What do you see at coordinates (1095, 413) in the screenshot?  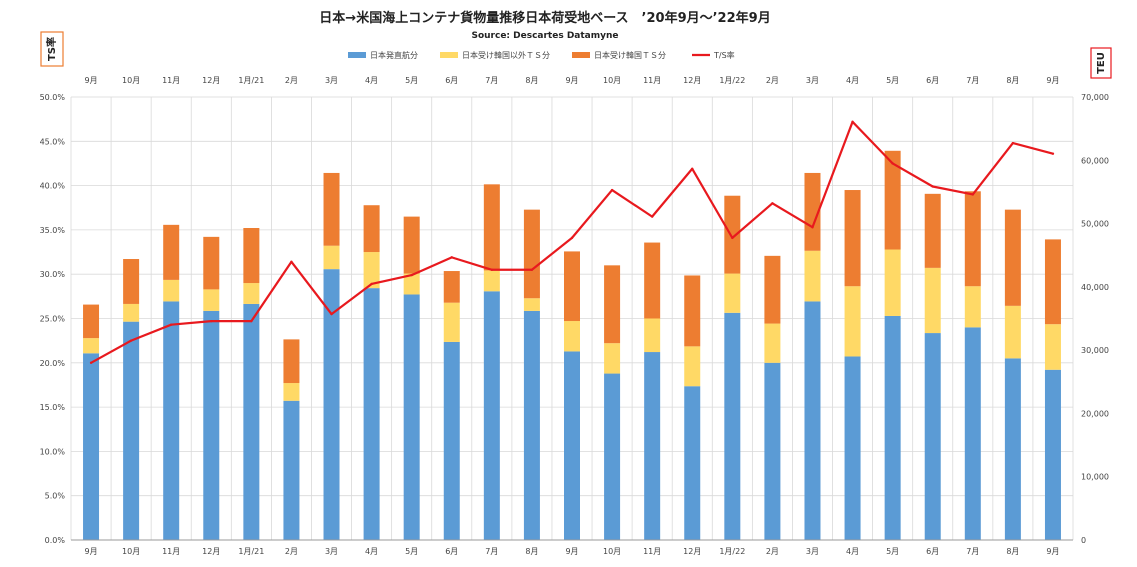 I see `y-right-tick-label: 20,000` at bounding box center [1095, 413].